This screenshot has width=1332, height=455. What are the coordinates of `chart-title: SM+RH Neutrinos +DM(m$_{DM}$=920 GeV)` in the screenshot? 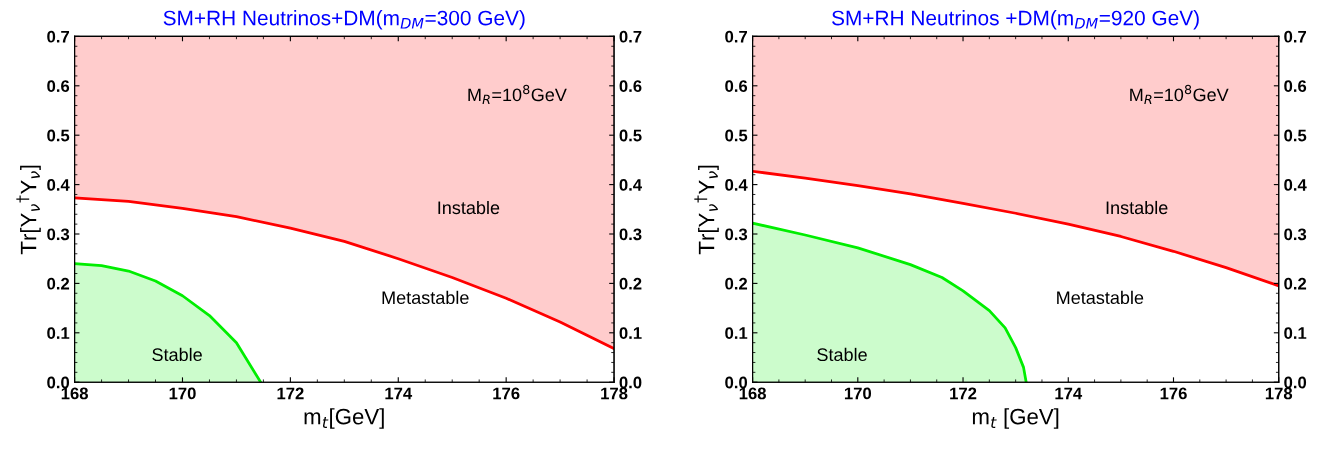 It's located at (1015, 20).